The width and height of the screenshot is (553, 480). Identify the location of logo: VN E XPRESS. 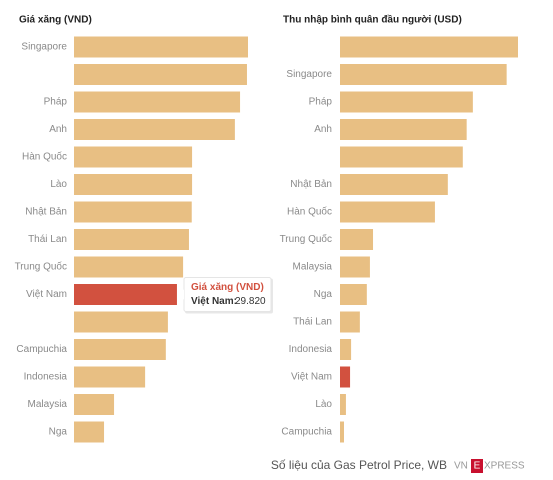
(489, 466).